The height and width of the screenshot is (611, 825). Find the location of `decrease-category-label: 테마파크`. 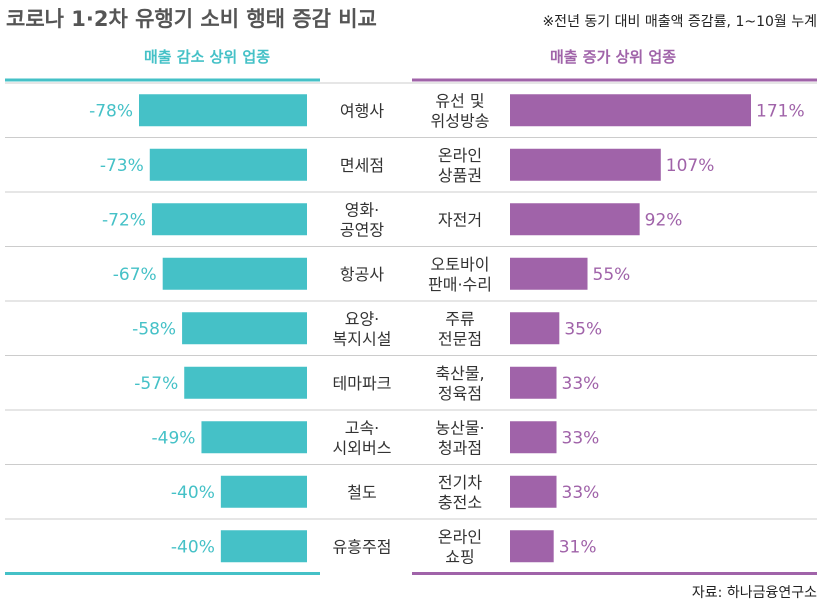

decrease-category-label: 테마파크 is located at coordinates (362, 383).